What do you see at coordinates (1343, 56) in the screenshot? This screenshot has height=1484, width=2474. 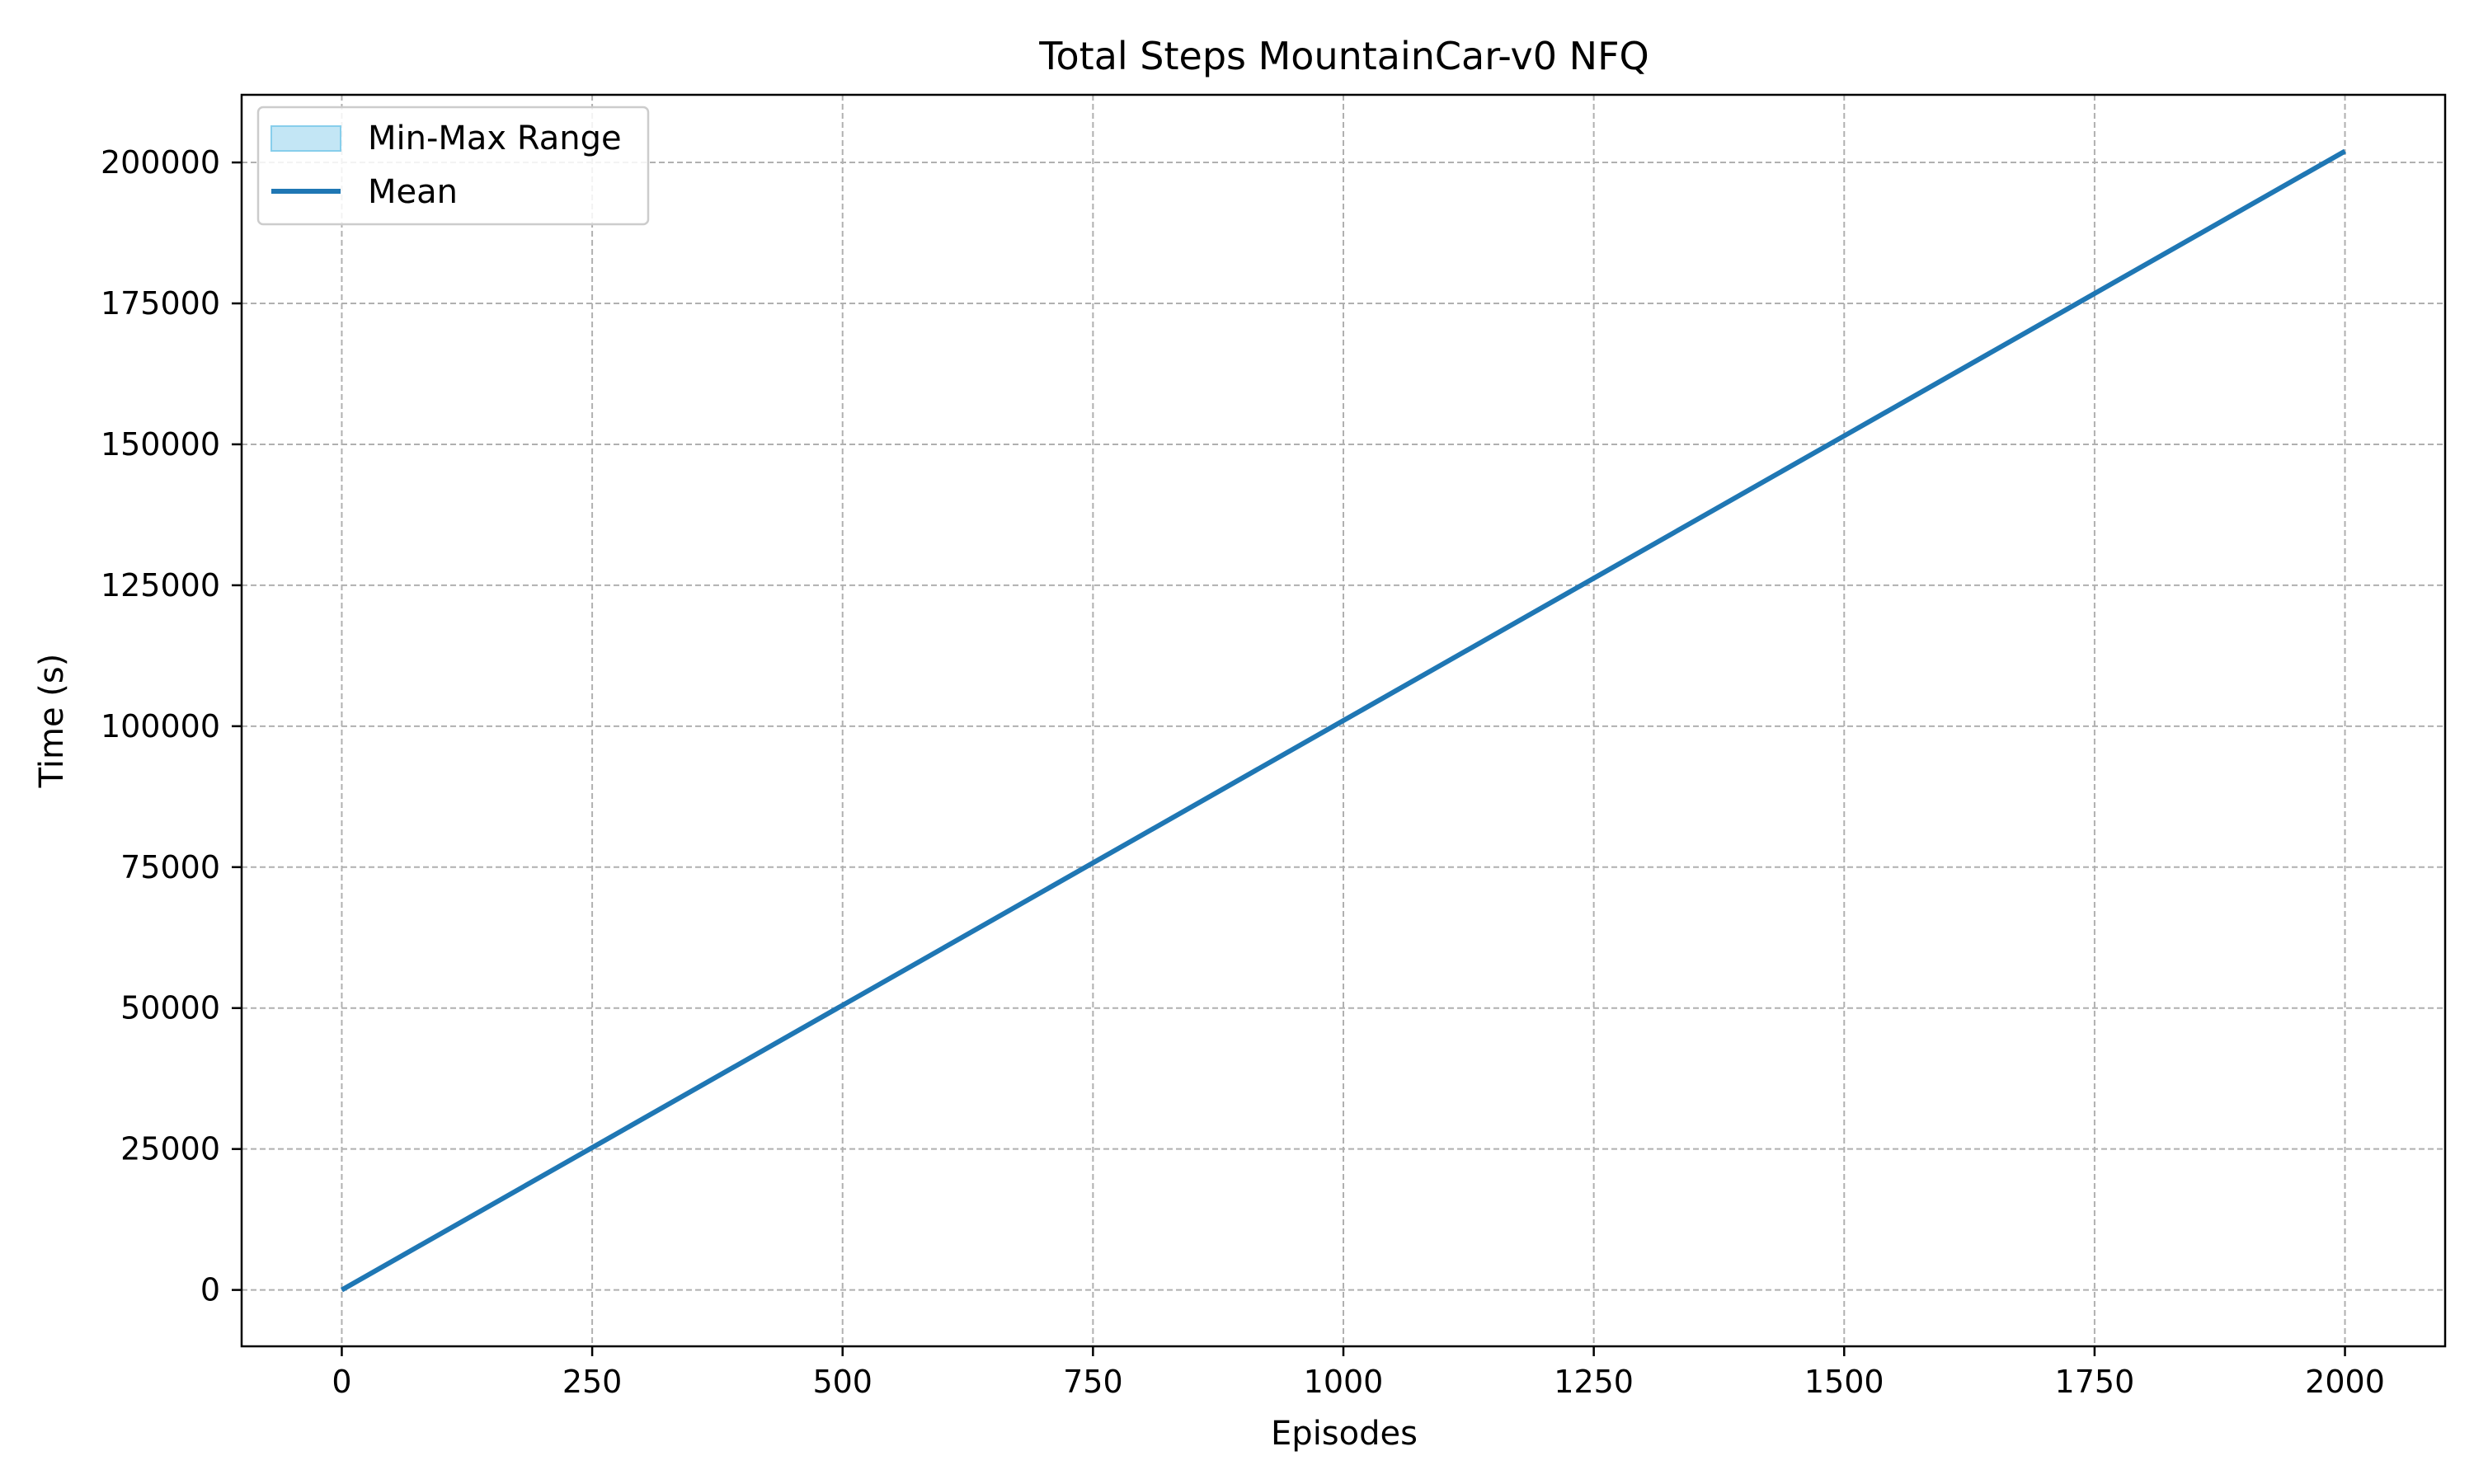 I see `chart-title: Total Steps MountainCar-v0 NFQ` at bounding box center [1343, 56].